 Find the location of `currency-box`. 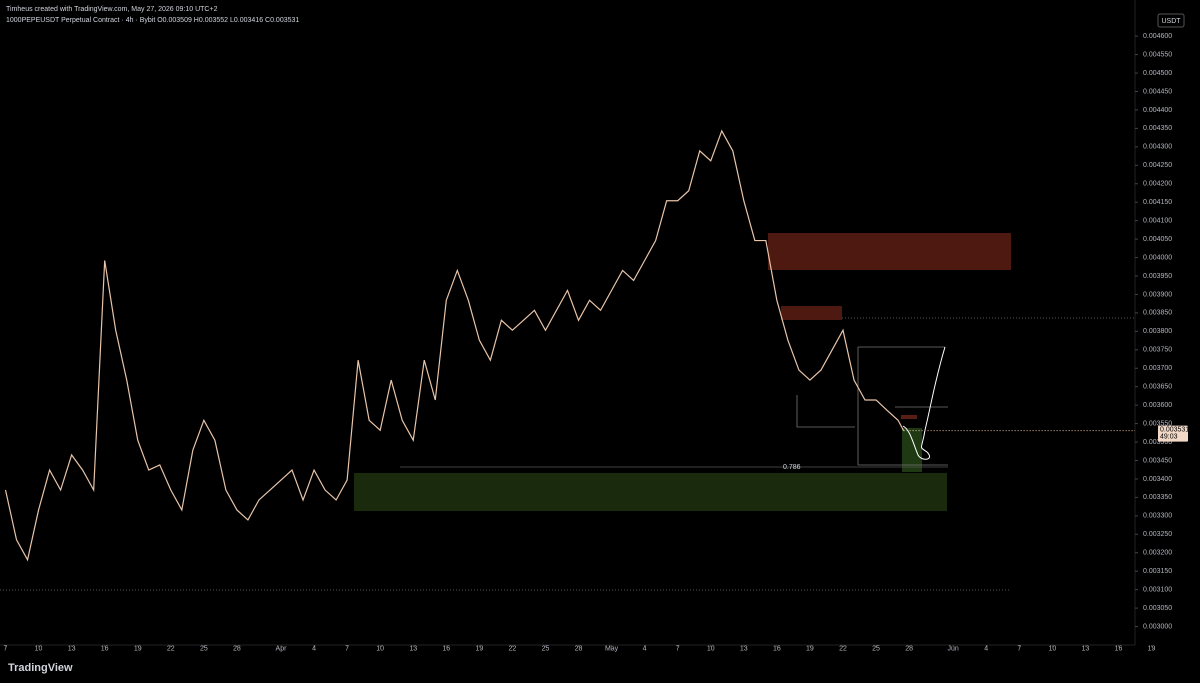

currency-box is located at coordinates (1171, 20).